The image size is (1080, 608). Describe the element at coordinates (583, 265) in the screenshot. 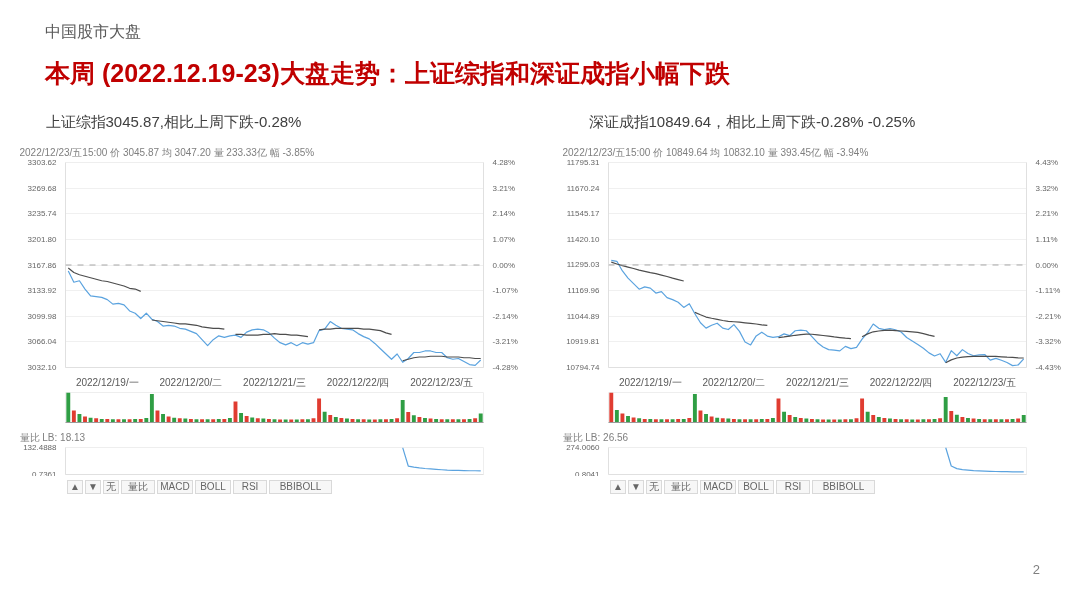

I see `y-tick-label: 11295.03` at that location.